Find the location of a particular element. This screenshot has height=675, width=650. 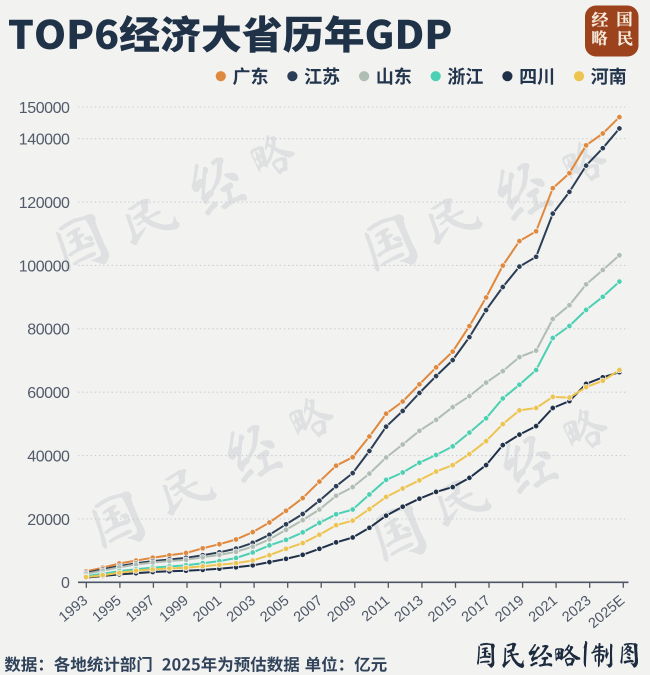

svg-text: 2013 is located at coordinates (409, 609).